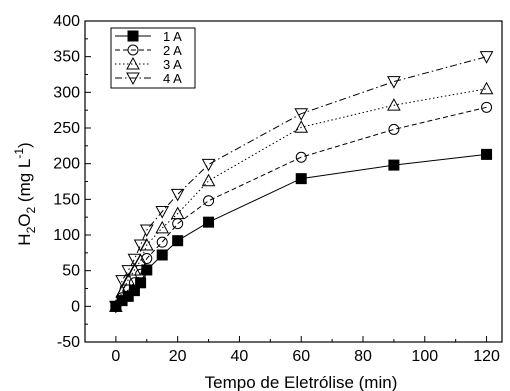 This screenshot has height=391, width=510. What do you see at coordinates (71, 271) in the screenshot?
I see `y-tick-label: 50` at bounding box center [71, 271].